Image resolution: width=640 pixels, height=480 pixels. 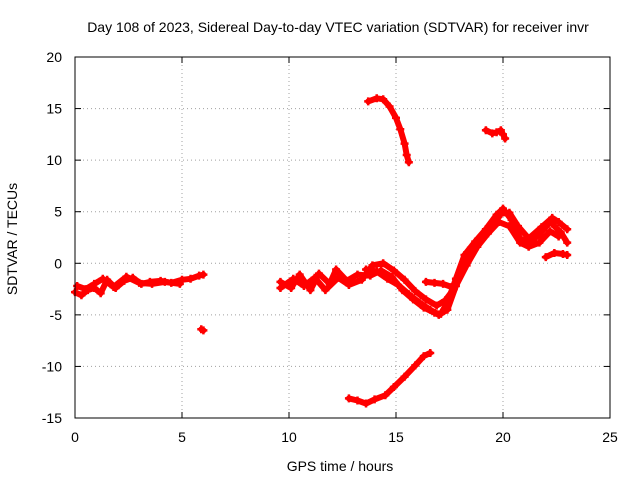 What do you see at coordinates (54, 109) in the screenshot?
I see `y-tick-label: 15` at bounding box center [54, 109].